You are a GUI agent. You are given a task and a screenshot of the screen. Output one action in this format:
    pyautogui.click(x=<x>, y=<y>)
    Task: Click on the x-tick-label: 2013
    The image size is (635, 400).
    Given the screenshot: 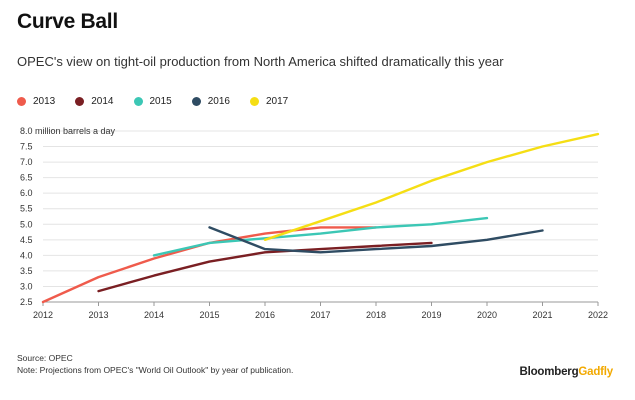 What is the action you would take?
    pyautogui.click(x=98, y=315)
    